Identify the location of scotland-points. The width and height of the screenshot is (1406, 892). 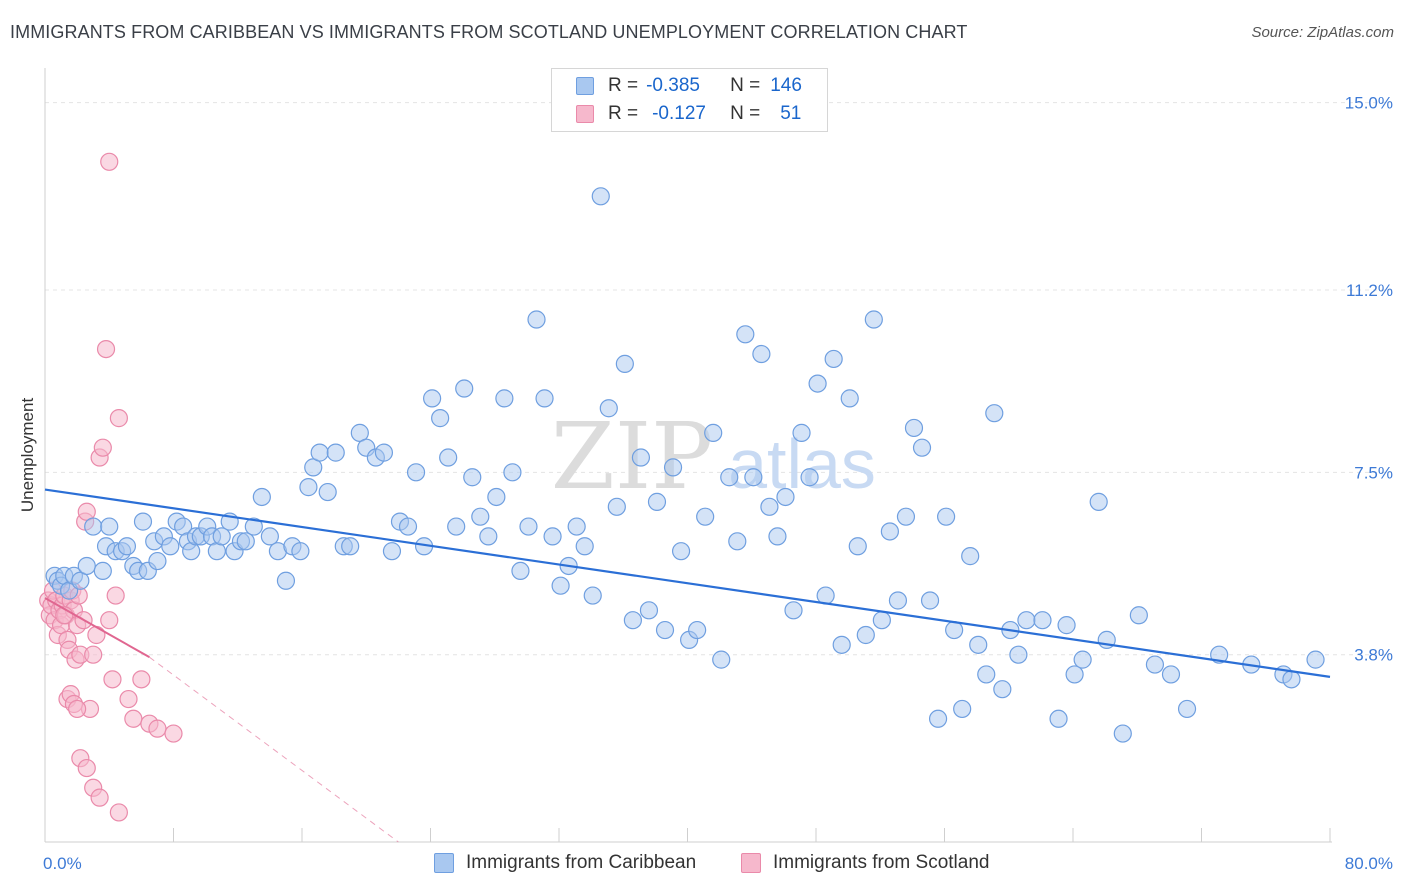
(111, 487).